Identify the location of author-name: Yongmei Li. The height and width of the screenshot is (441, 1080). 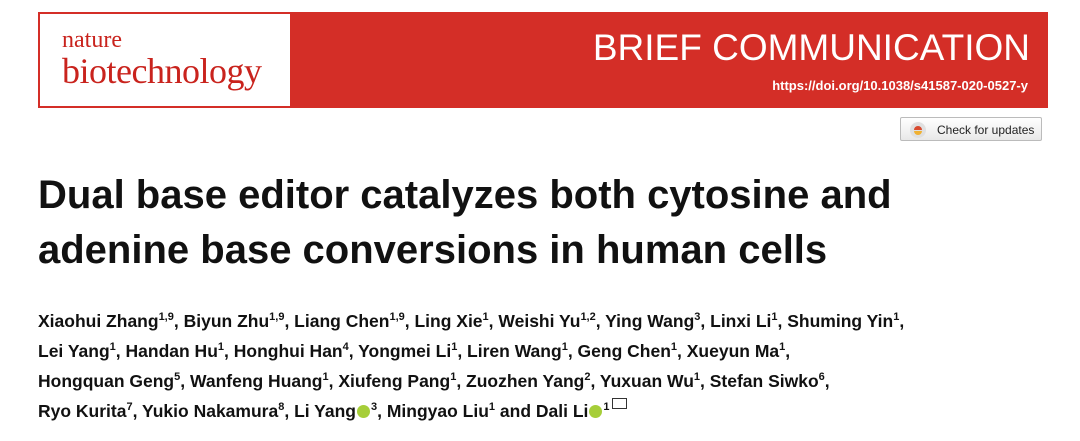
(405, 351).